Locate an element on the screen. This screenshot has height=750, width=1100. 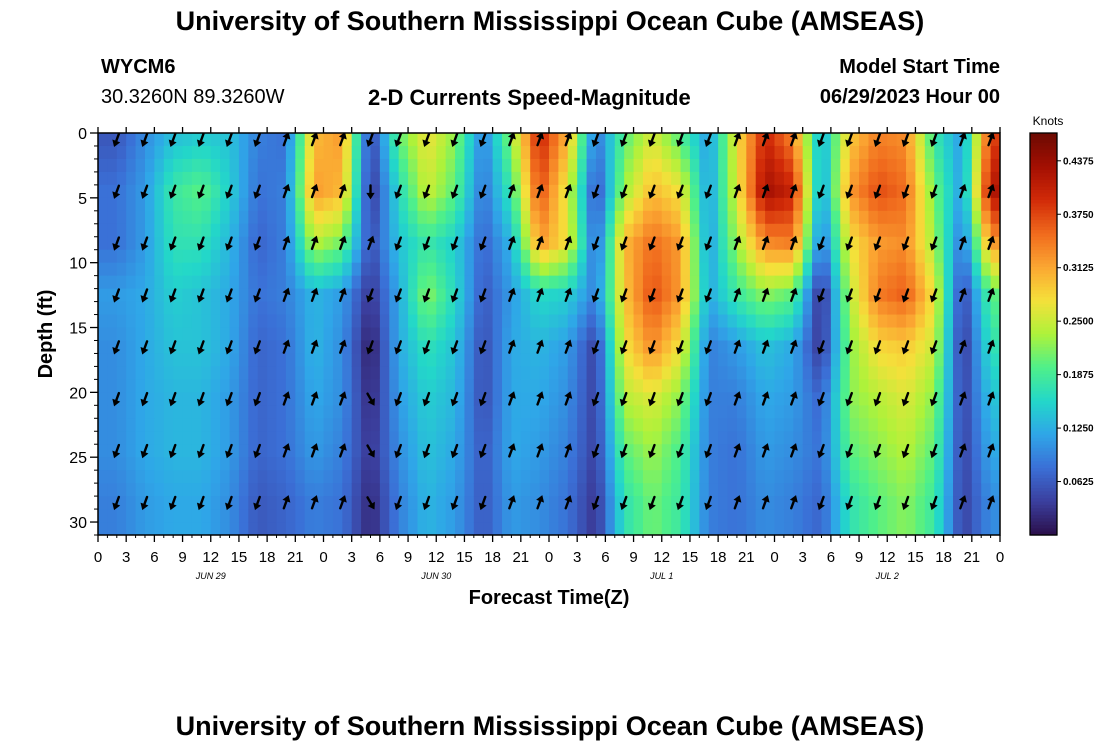
y-tick-label: 30 is located at coordinates (78, 523).